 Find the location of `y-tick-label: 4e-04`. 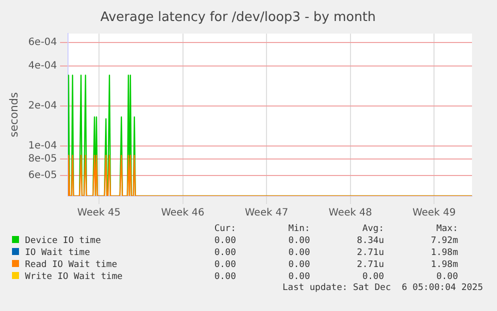

y-tick-label: 4e-04 is located at coordinates (43, 66).